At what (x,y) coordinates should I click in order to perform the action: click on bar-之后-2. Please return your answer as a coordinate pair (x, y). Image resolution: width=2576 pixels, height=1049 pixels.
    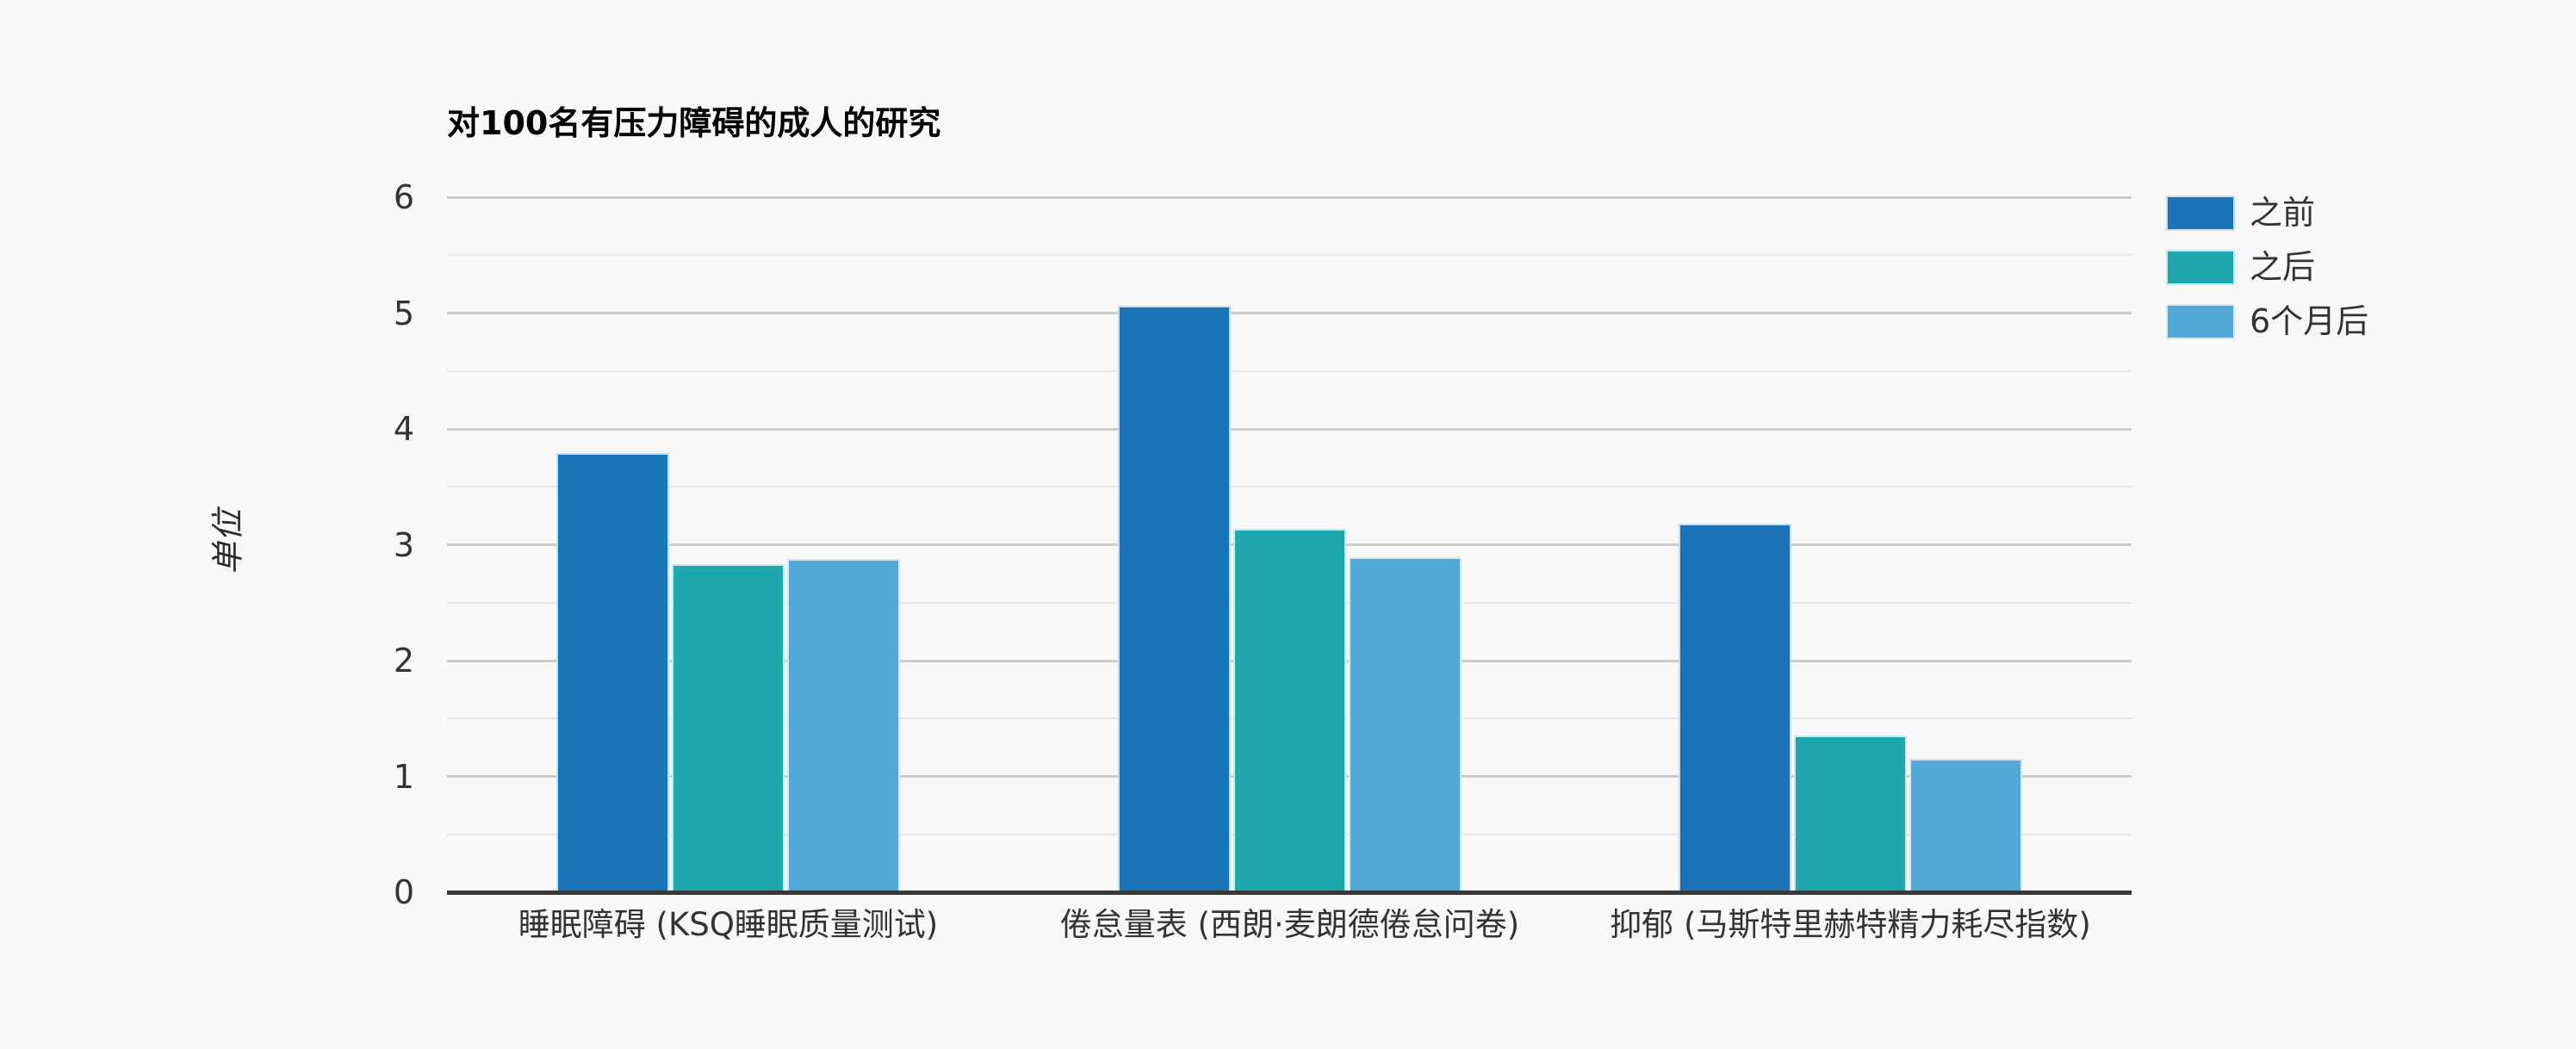
    Looking at the image, I should click on (1290, 710).